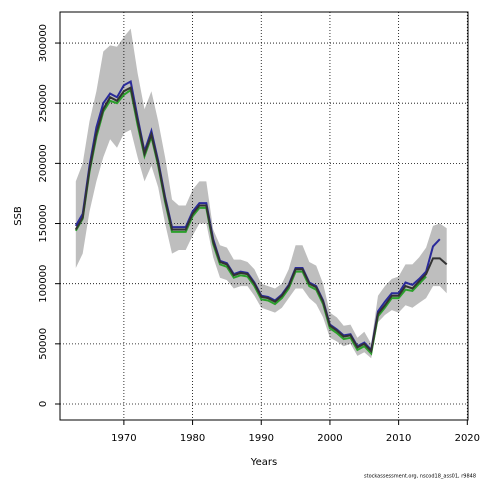 This screenshot has width=480, height=480. I want to click on x-tick-label: 1970, so click(123, 438).